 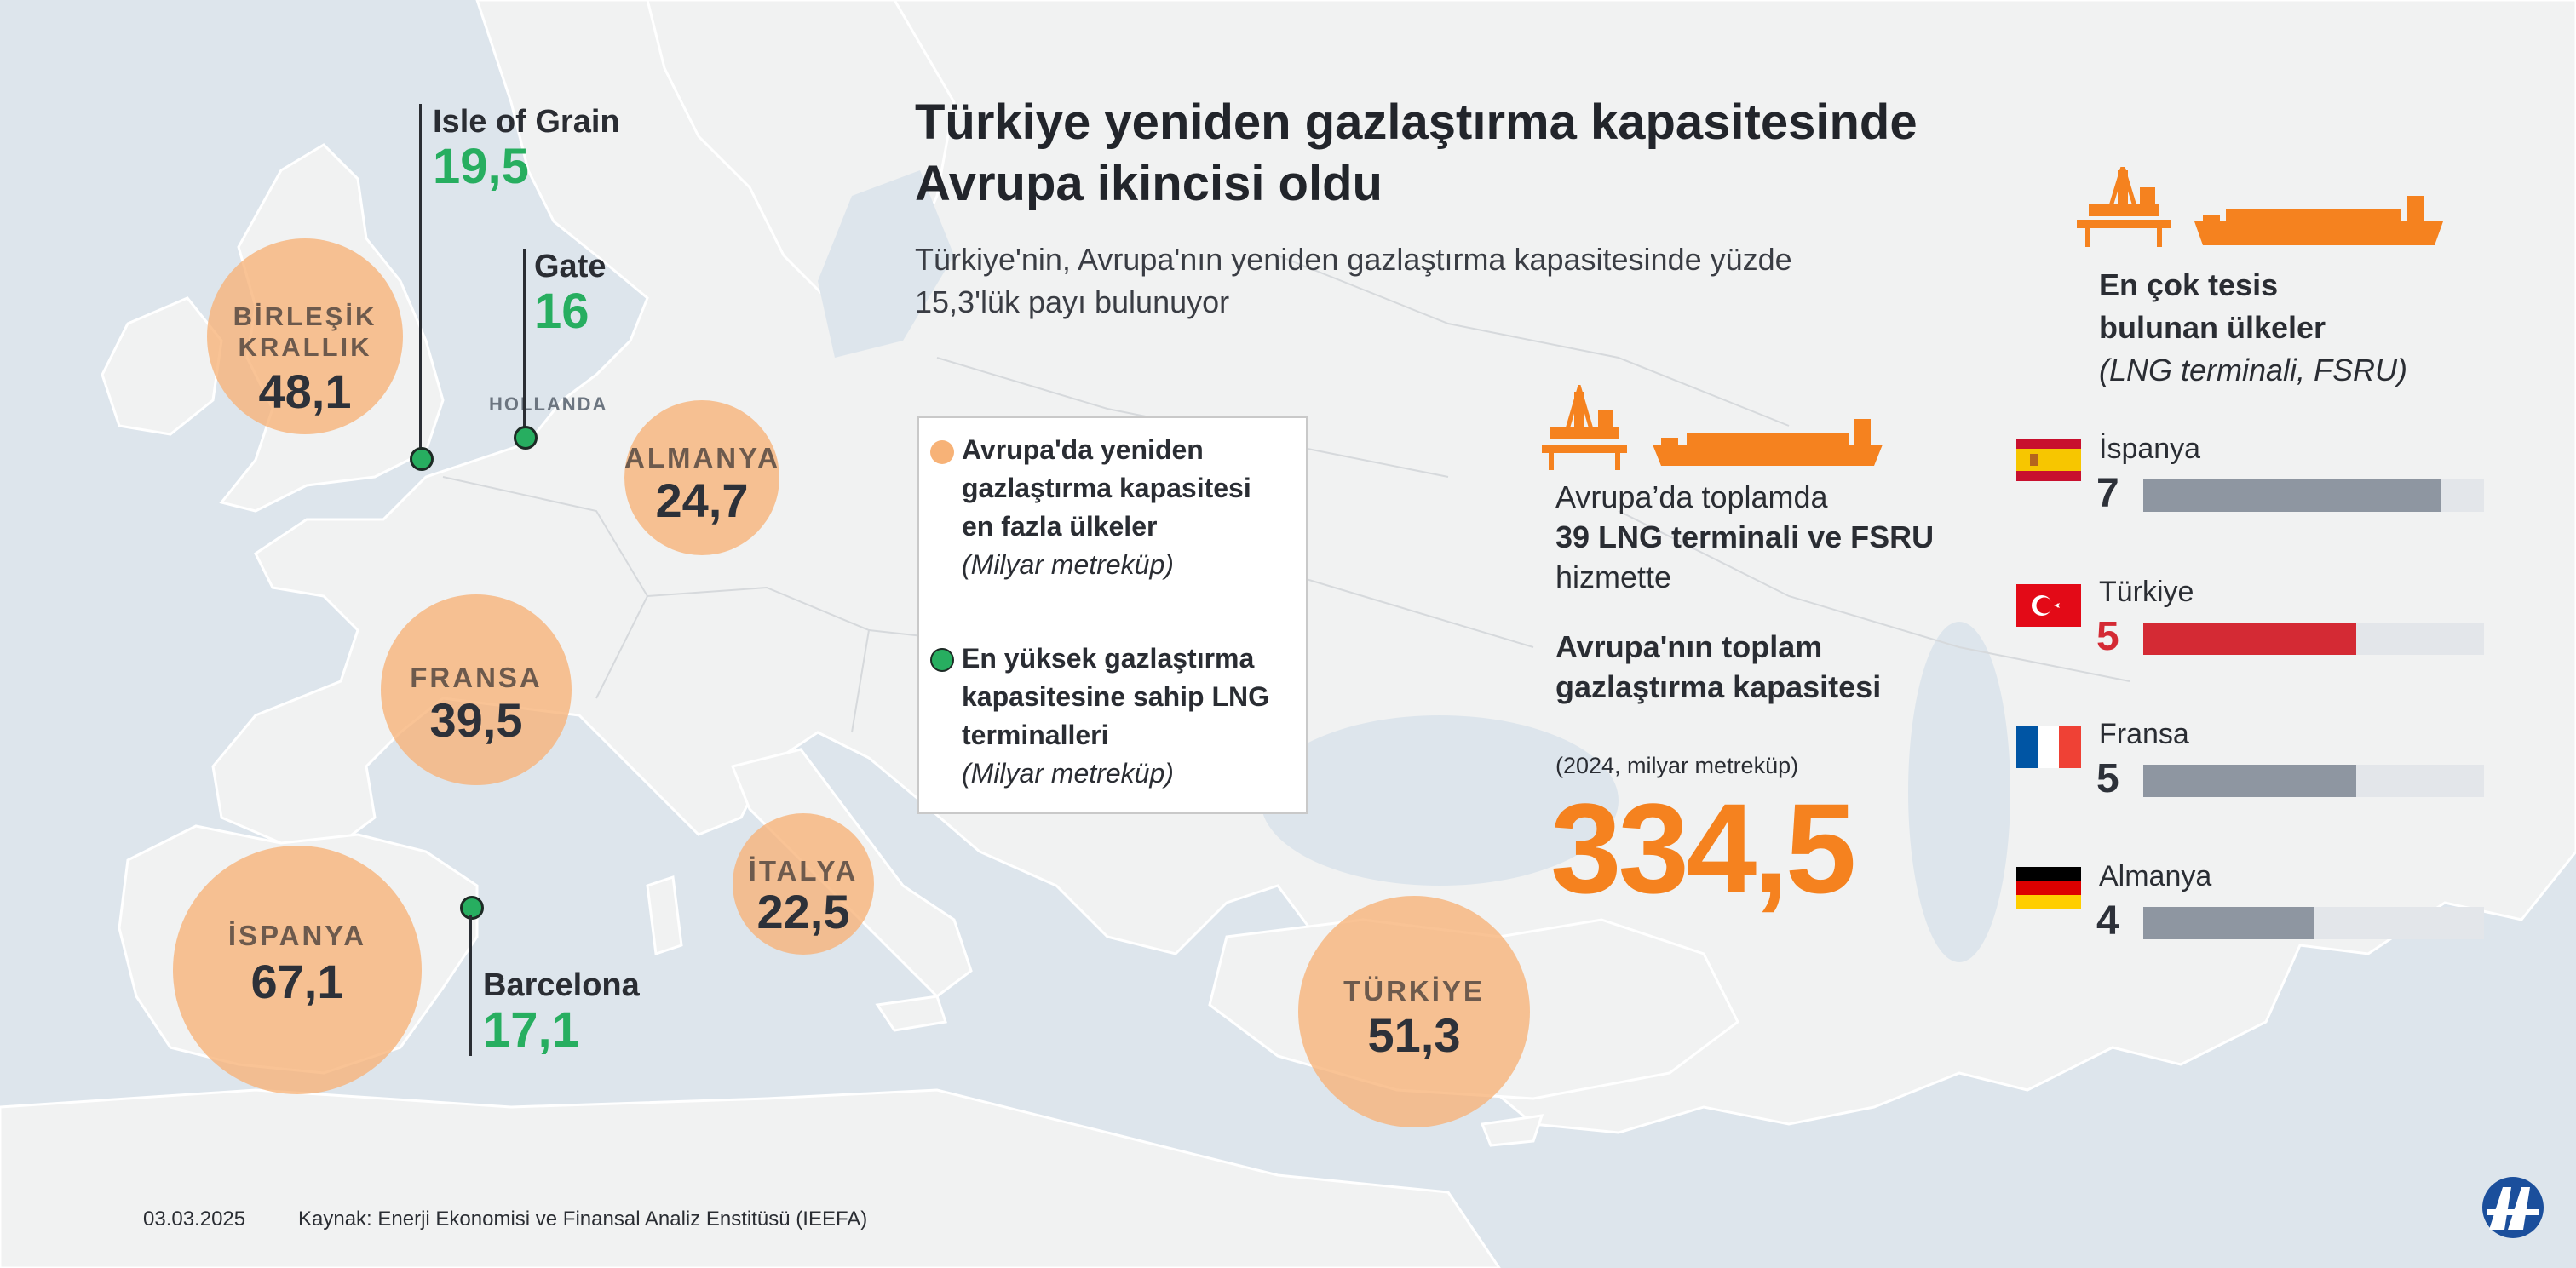 I want to click on capacity-circle-italy: İTALYA 22,5, so click(x=804, y=884).